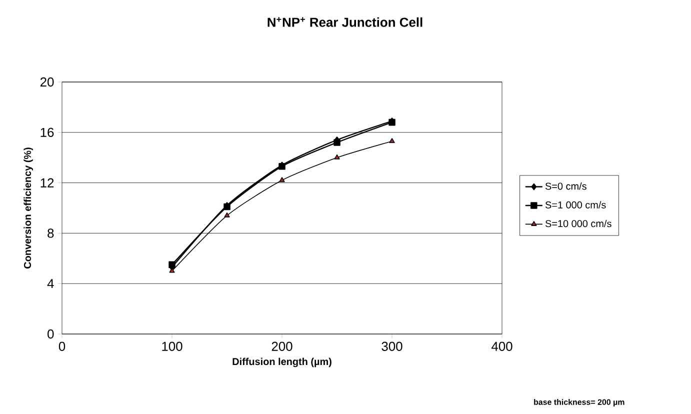 This screenshot has height=414, width=691. I want to click on legend-label: S=1 000 cm/s, so click(575, 204).